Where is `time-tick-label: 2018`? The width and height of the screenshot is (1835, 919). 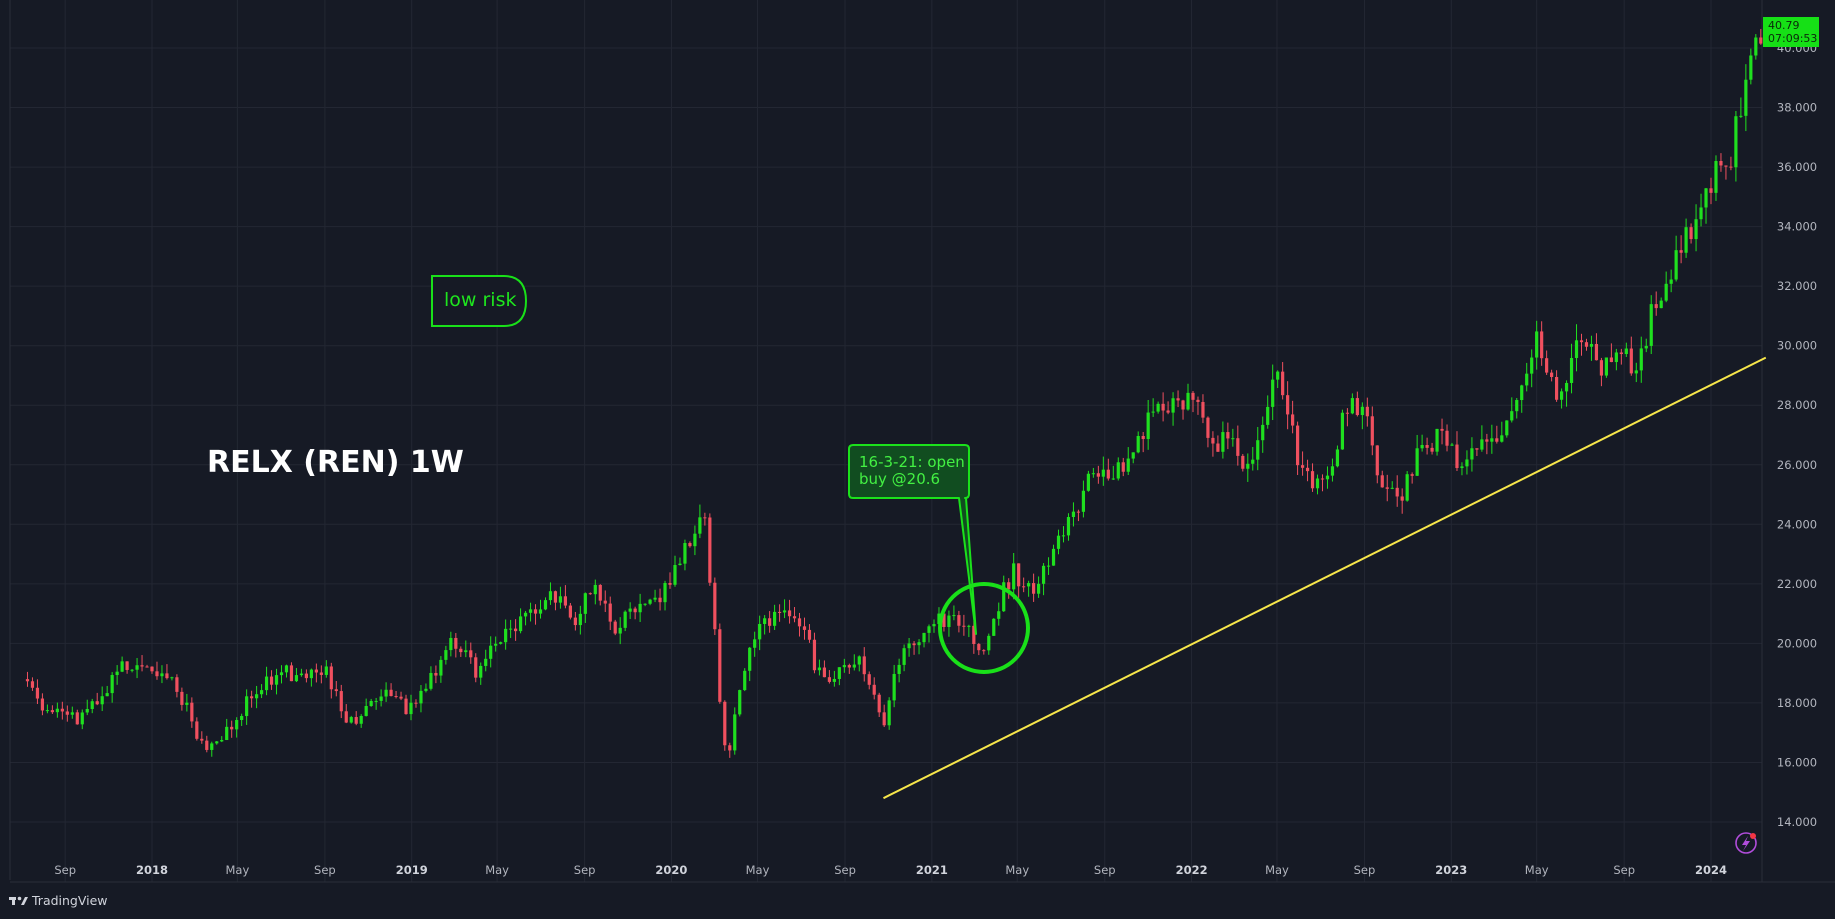
time-tick-label: 2018 is located at coordinates (152, 870).